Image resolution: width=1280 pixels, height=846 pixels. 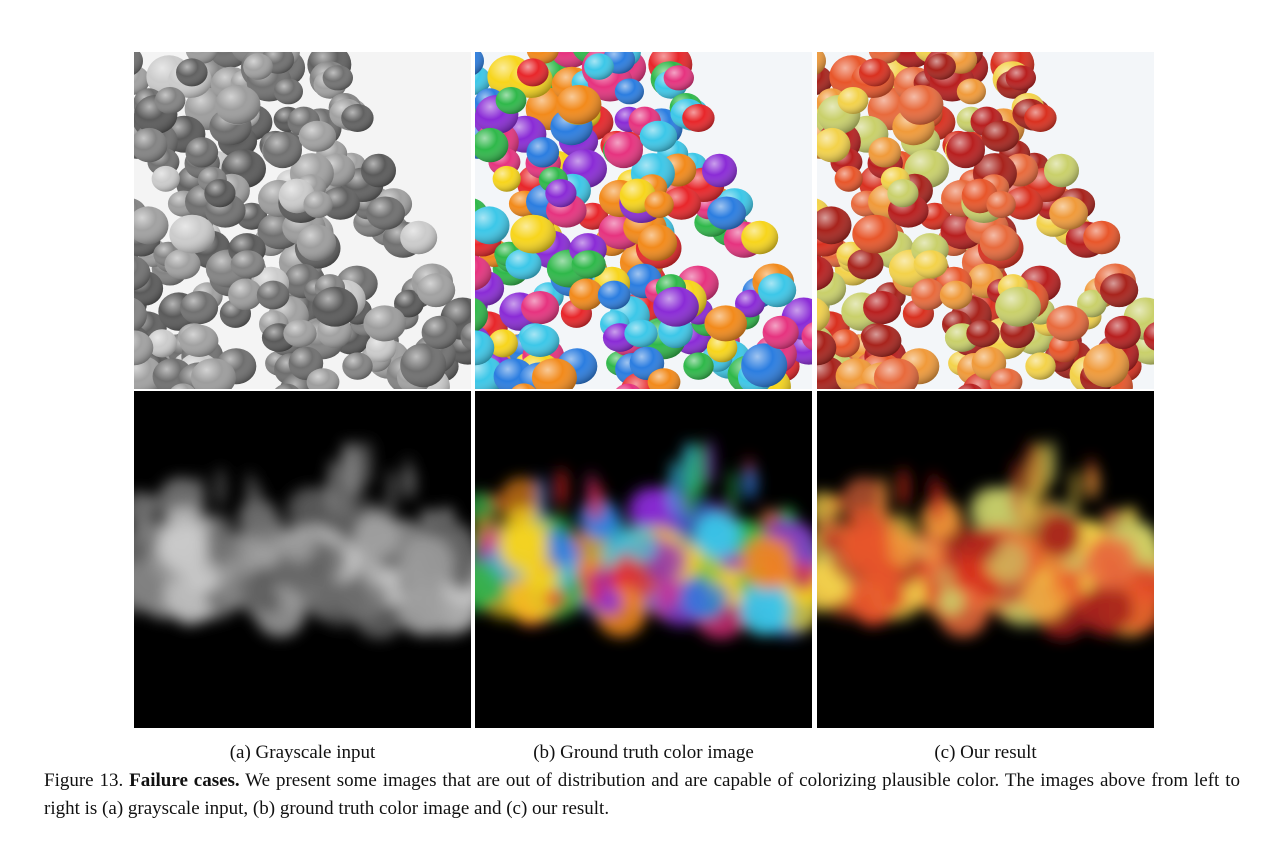 I want to click on caption-title: Failure cases., so click(x=184, y=780).